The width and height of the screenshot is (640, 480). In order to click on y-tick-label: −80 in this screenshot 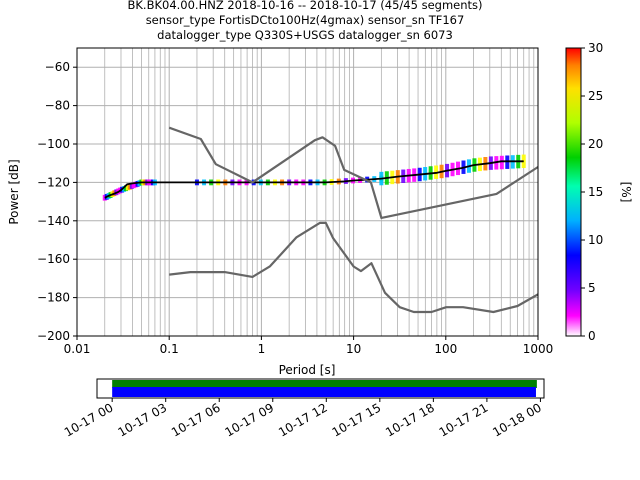, I will do `click(57, 106)`.